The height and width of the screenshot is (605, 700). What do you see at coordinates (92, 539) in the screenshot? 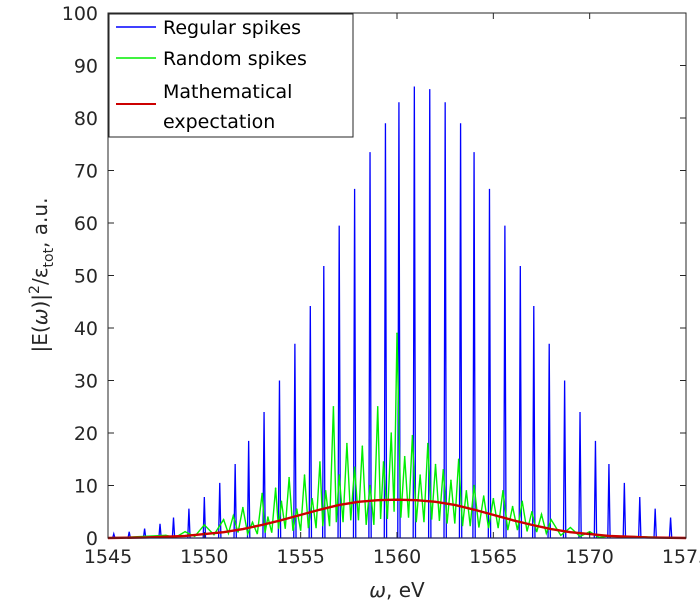
I see `y-tick-label: 0` at bounding box center [92, 539].